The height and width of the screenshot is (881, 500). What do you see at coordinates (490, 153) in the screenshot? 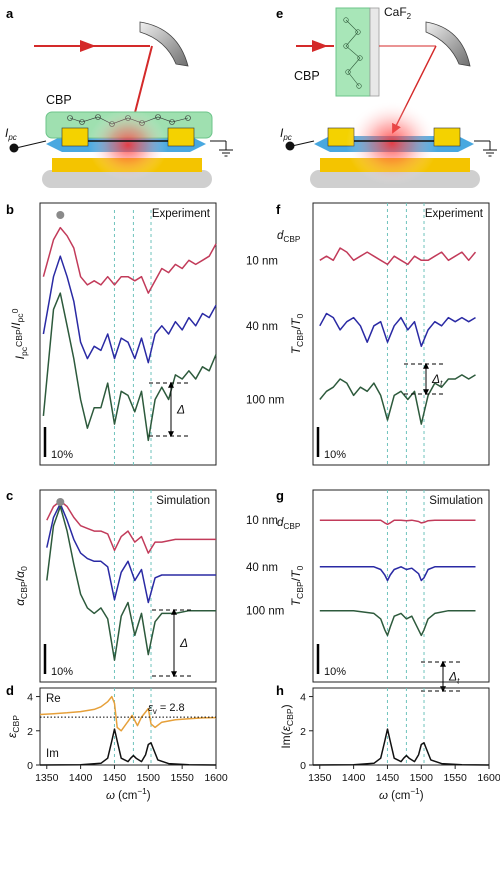
I see `ground-symbol-e` at bounding box center [490, 153].